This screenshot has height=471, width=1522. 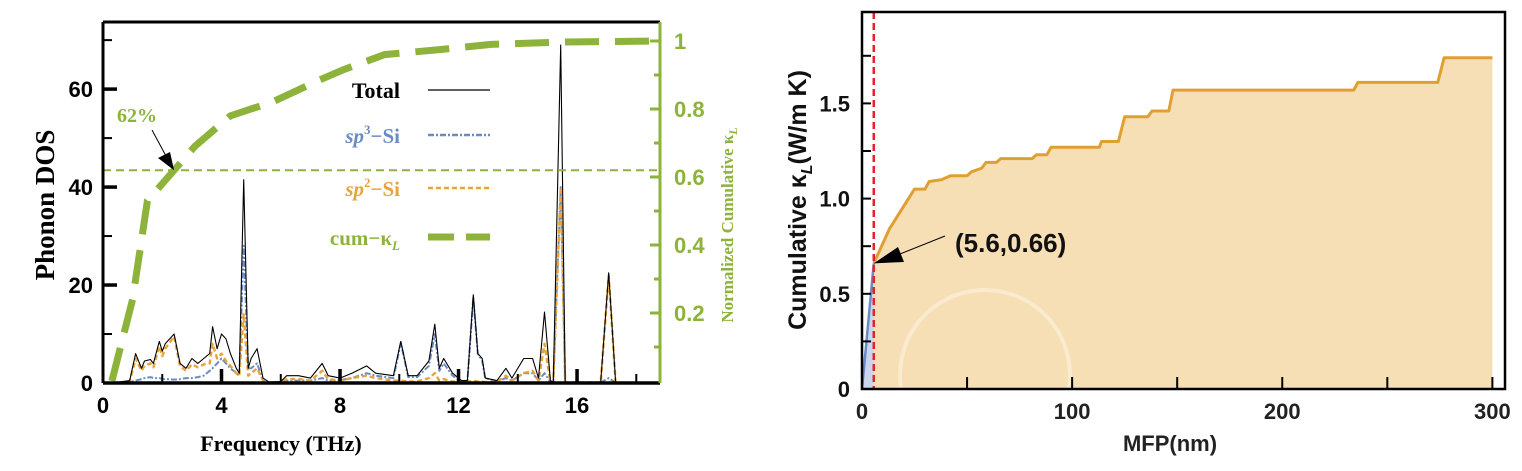 I want to click on legend-label: cum−κL, so click(x=365, y=239).